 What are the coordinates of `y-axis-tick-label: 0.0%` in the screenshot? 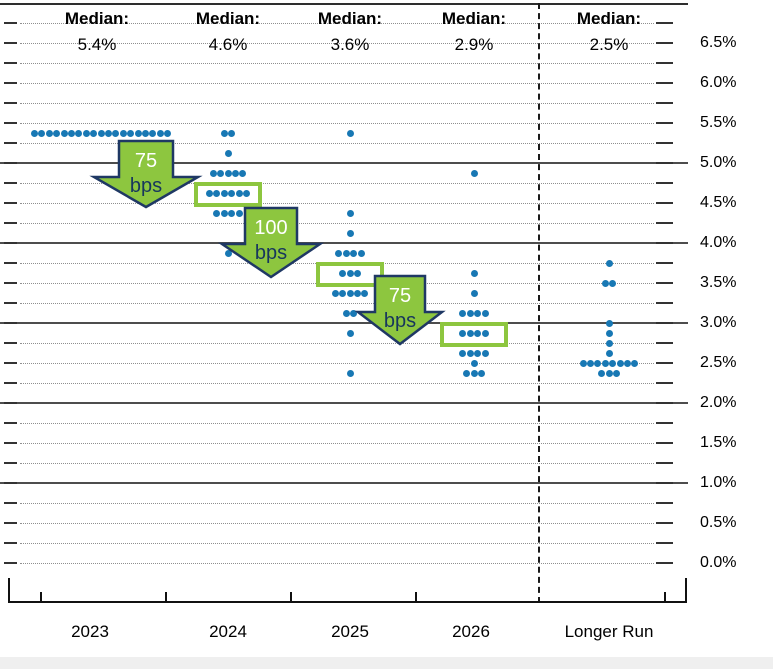 It's located at (718, 562).